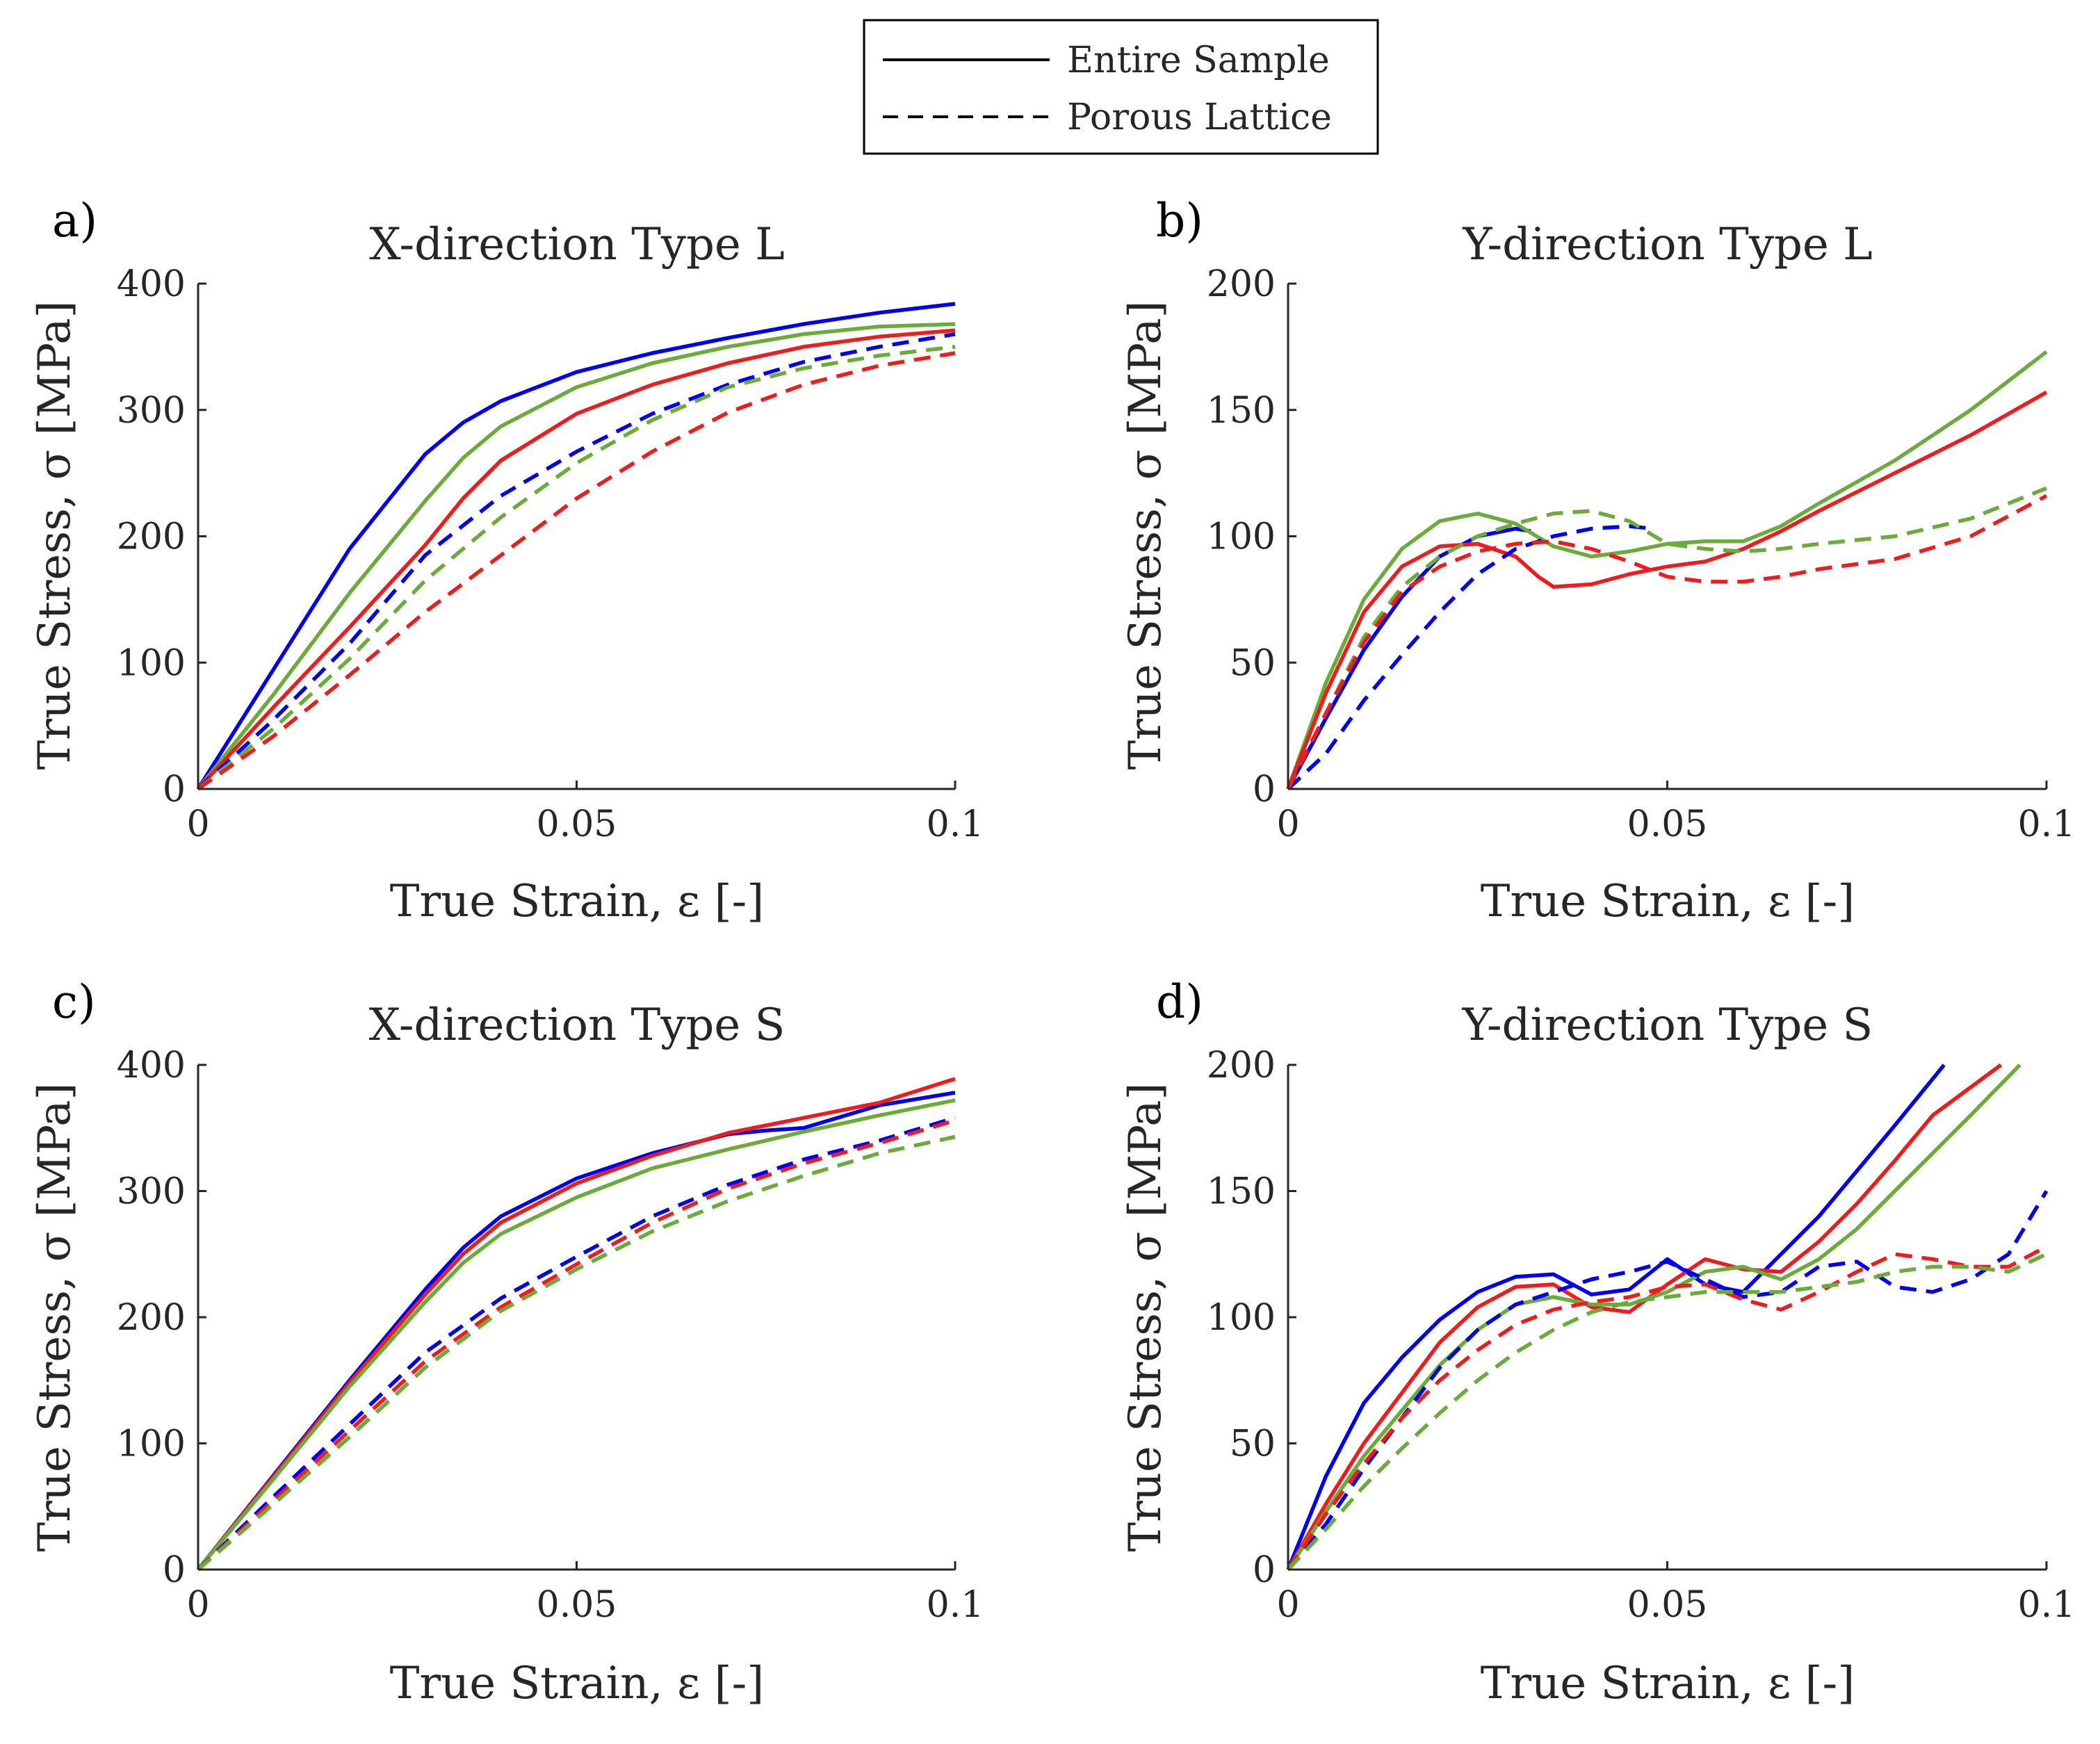 The height and width of the screenshot is (1744, 2100). What do you see at coordinates (151, 284) in the screenshot?
I see `panel-a-ytick-label: 400` at bounding box center [151, 284].